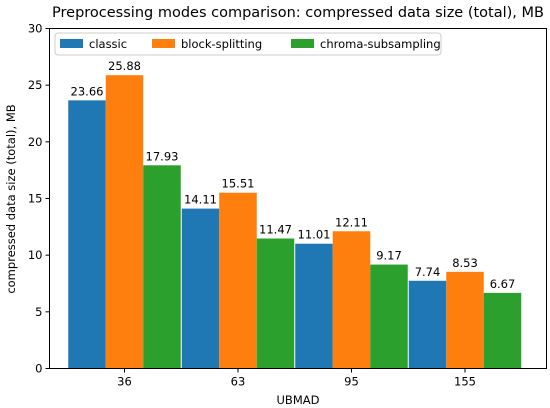  What do you see at coordinates (35, 199) in the screenshot?
I see `y-tick-label: 15` at bounding box center [35, 199].